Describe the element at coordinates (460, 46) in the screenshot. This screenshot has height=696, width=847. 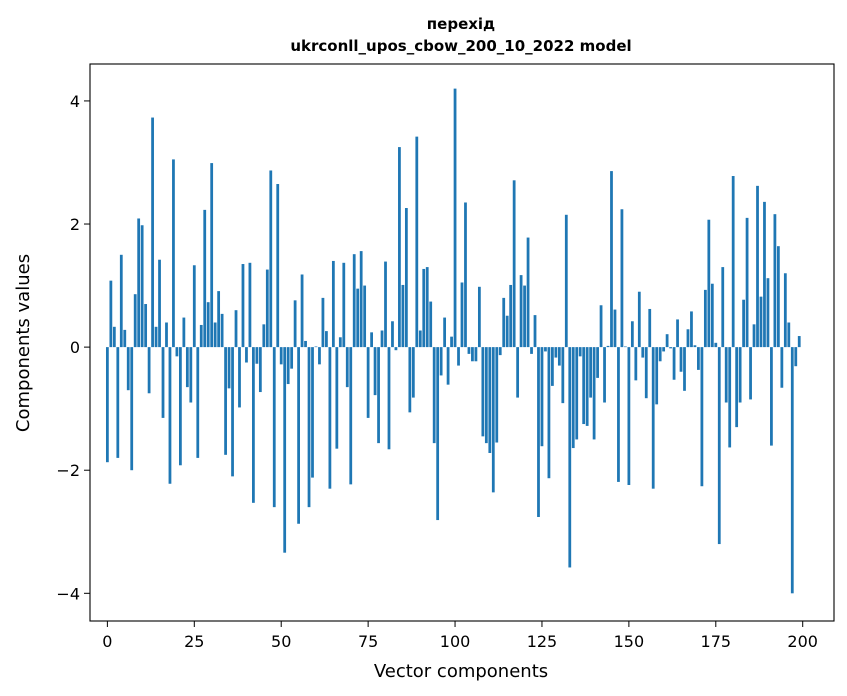
I see `chart-subtitle: ukrconll_upos_cbow_200_10_2022 model` at that location.